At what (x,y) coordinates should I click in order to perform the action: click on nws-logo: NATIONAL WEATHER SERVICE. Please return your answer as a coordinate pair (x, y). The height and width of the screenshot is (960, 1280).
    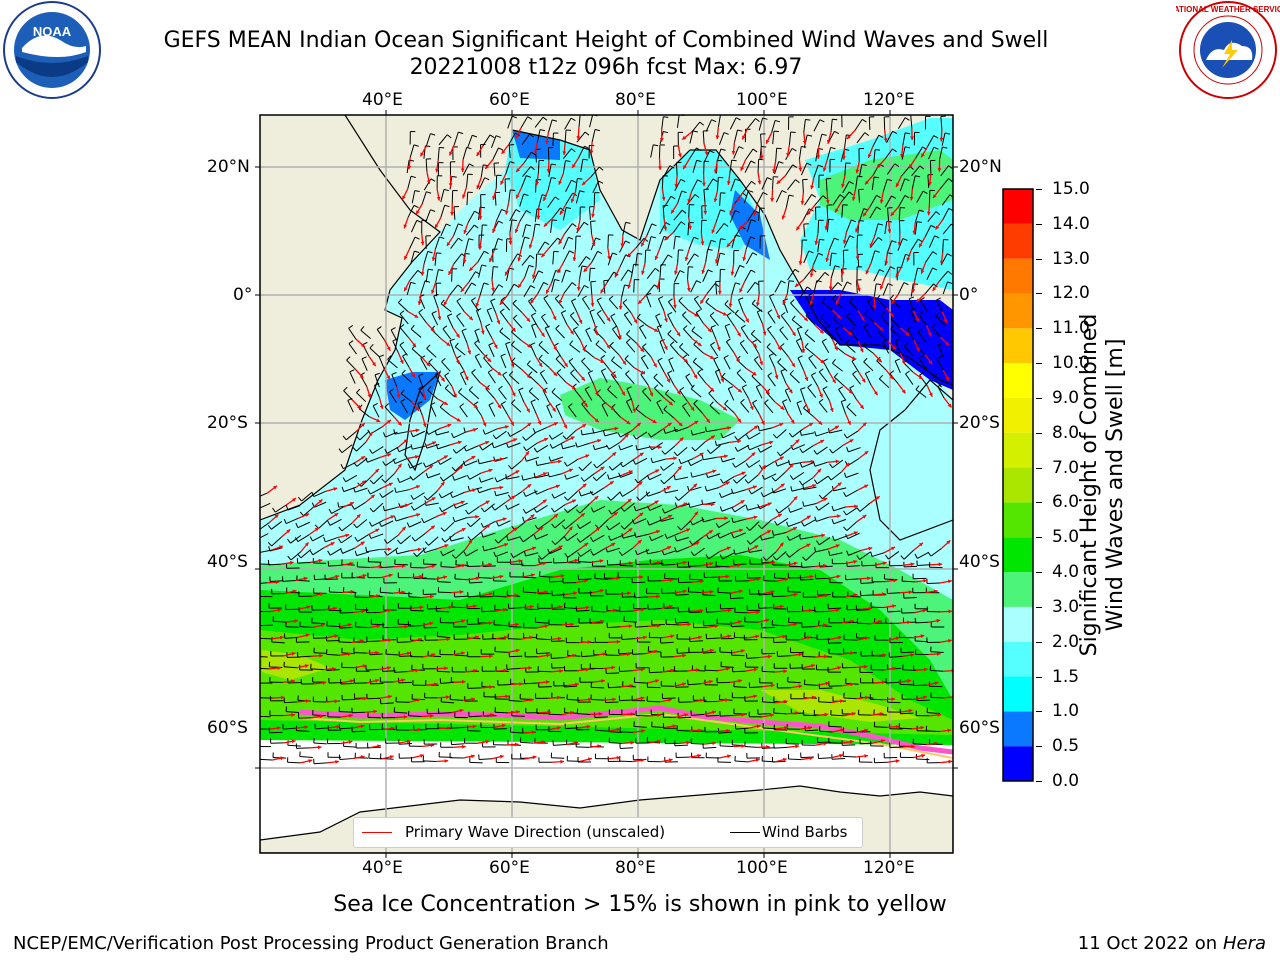
    Looking at the image, I should click on (1228, 50).